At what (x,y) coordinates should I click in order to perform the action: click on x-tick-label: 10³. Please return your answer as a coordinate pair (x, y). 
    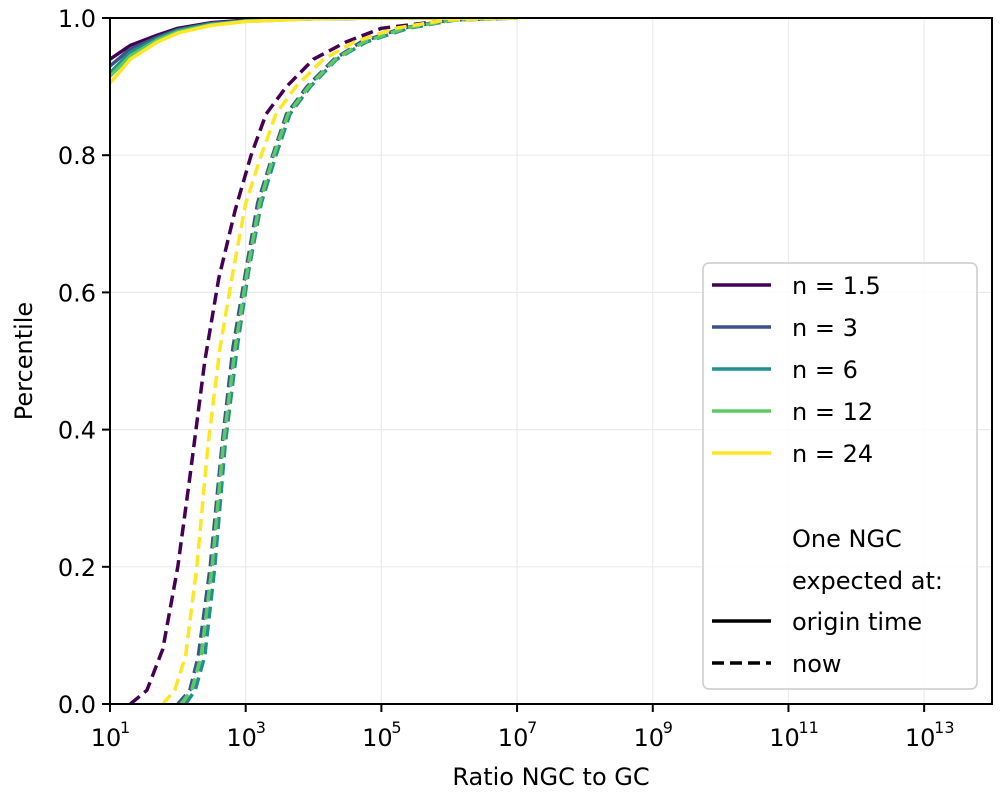
    Looking at the image, I should click on (245, 735).